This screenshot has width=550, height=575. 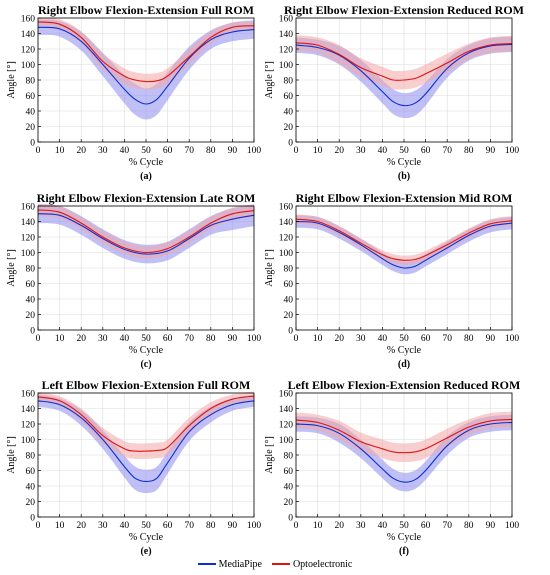 What do you see at coordinates (146, 198) in the screenshot?
I see `panel-title: Right Elbow Flexion-Extension Late ROM` at bounding box center [146, 198].